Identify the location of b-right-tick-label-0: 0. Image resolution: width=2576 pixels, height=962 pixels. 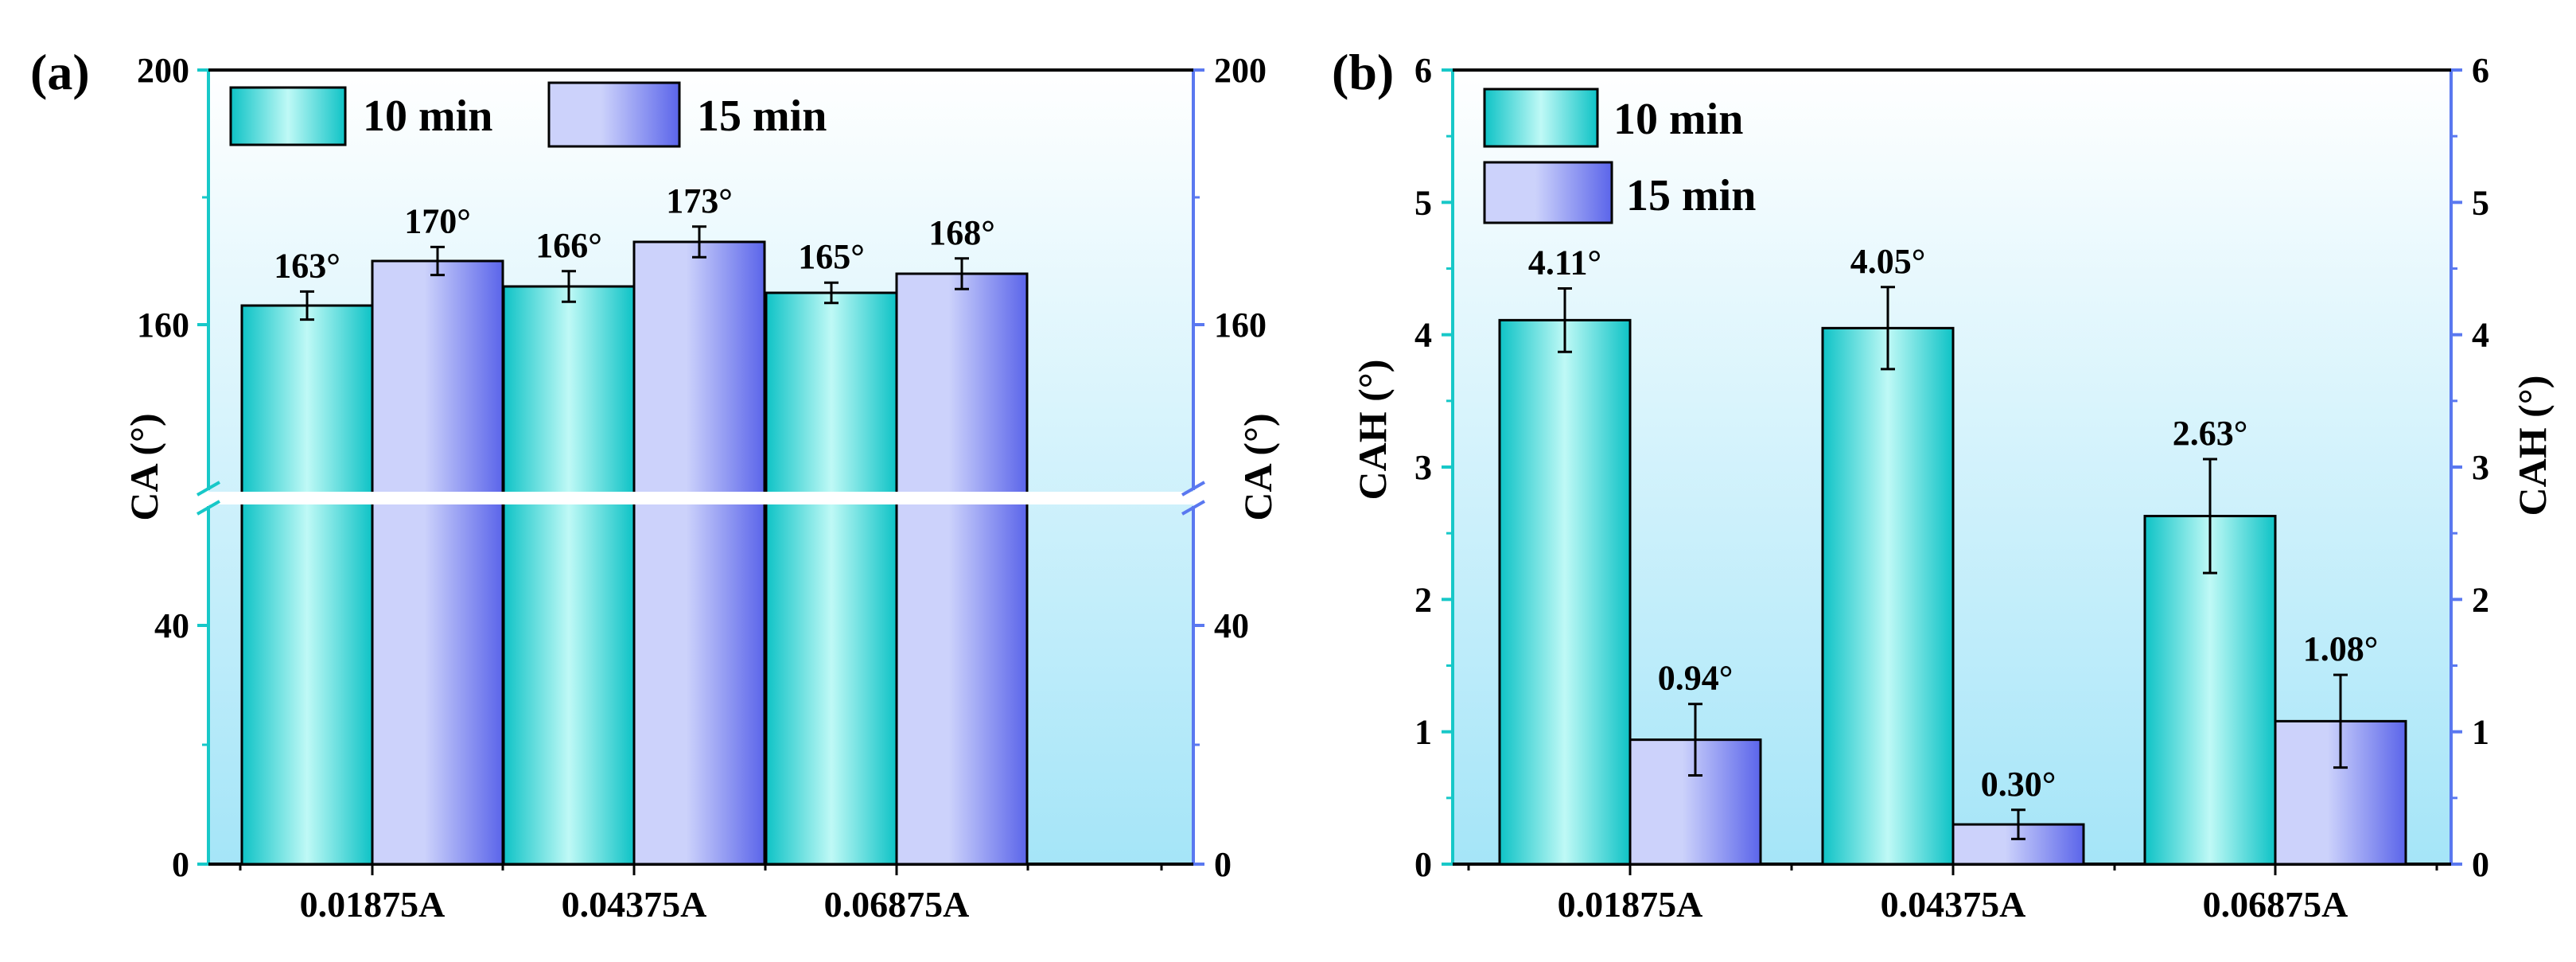
(2481, 864).